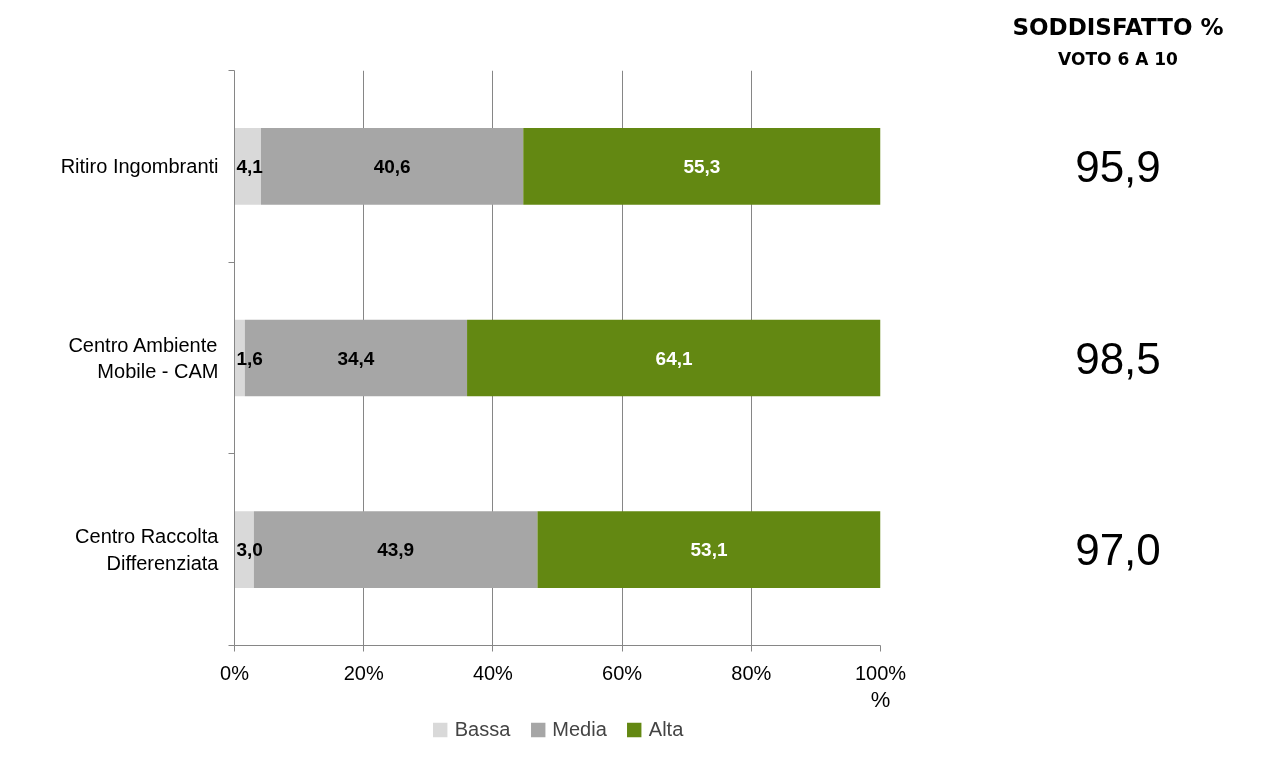 Image resolution: width=1279 pixels, height=763 pixels. Describe the element at coordinates (622, 672) in the screenshot. I see `x-tick-label: 60%` at that location.